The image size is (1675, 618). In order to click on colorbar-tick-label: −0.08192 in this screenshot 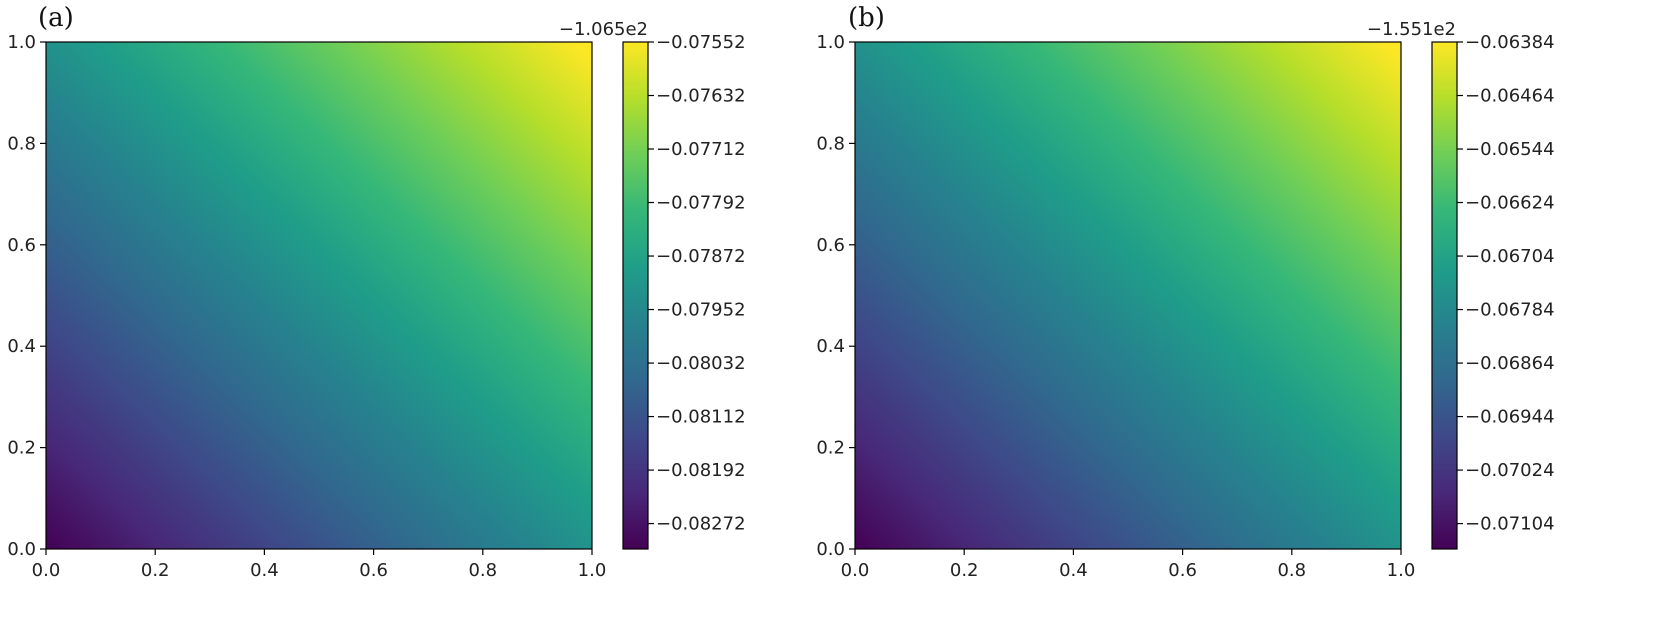, I will do `click(701, 470)`.